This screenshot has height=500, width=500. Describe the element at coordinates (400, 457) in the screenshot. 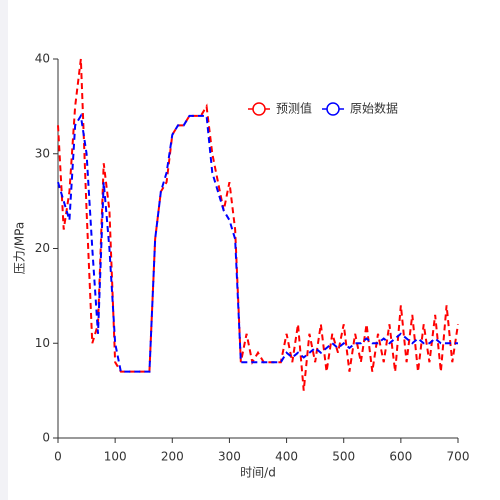

I see `x-tick-label: 600` at that location.